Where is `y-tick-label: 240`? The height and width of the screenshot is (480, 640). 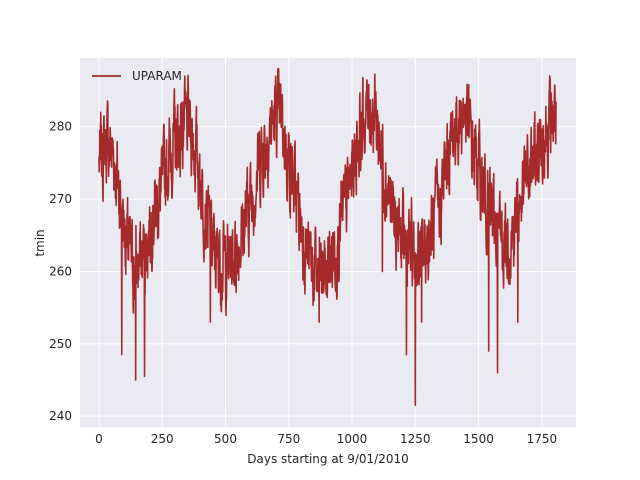
y-tick-label: 240 is located at coordinates (60, 416).